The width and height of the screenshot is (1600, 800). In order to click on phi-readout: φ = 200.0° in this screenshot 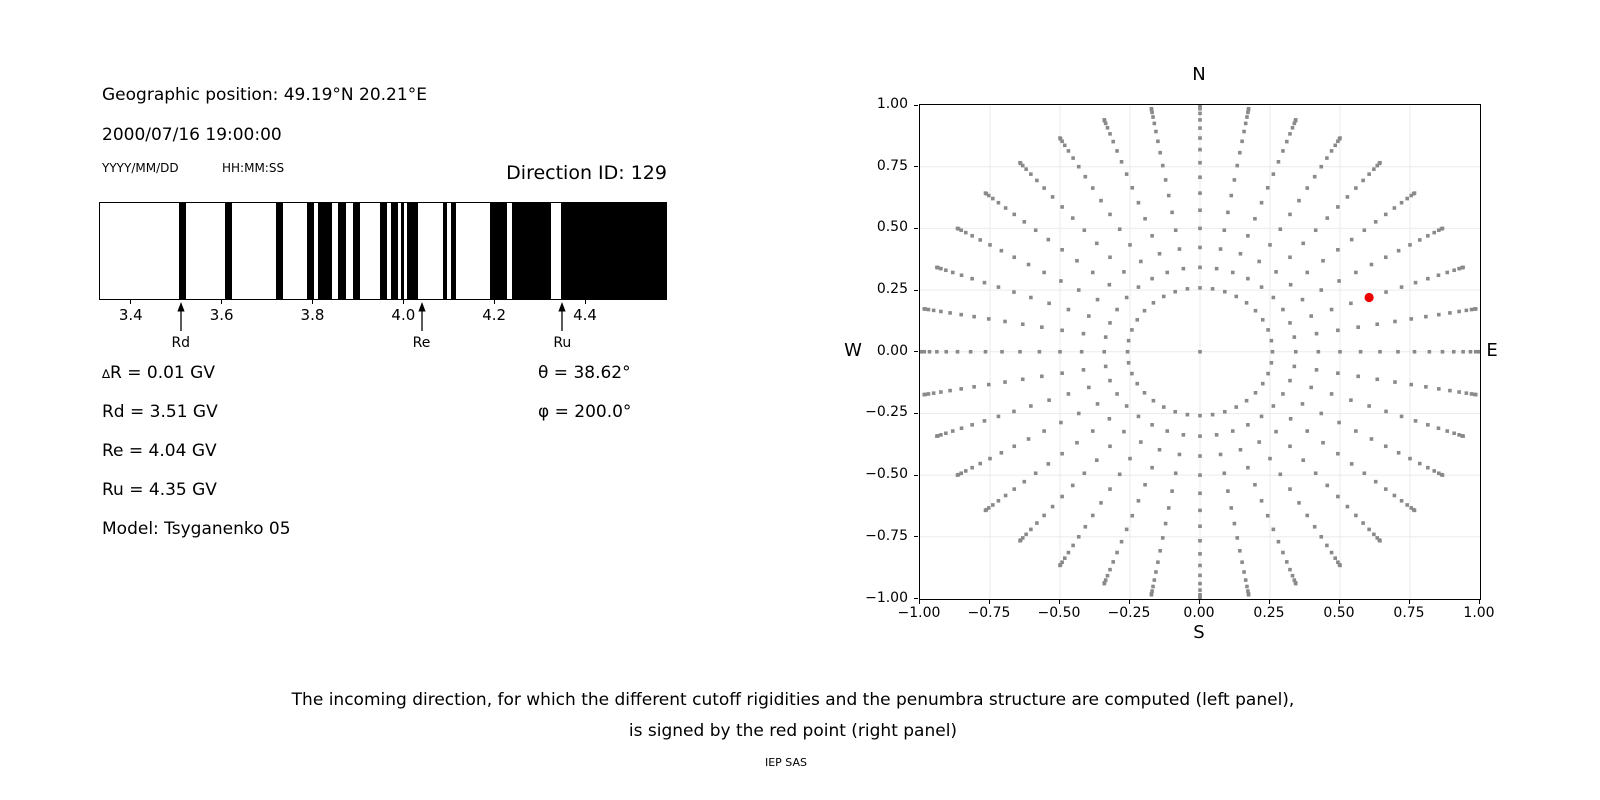, I will do `click(585, 412)`.